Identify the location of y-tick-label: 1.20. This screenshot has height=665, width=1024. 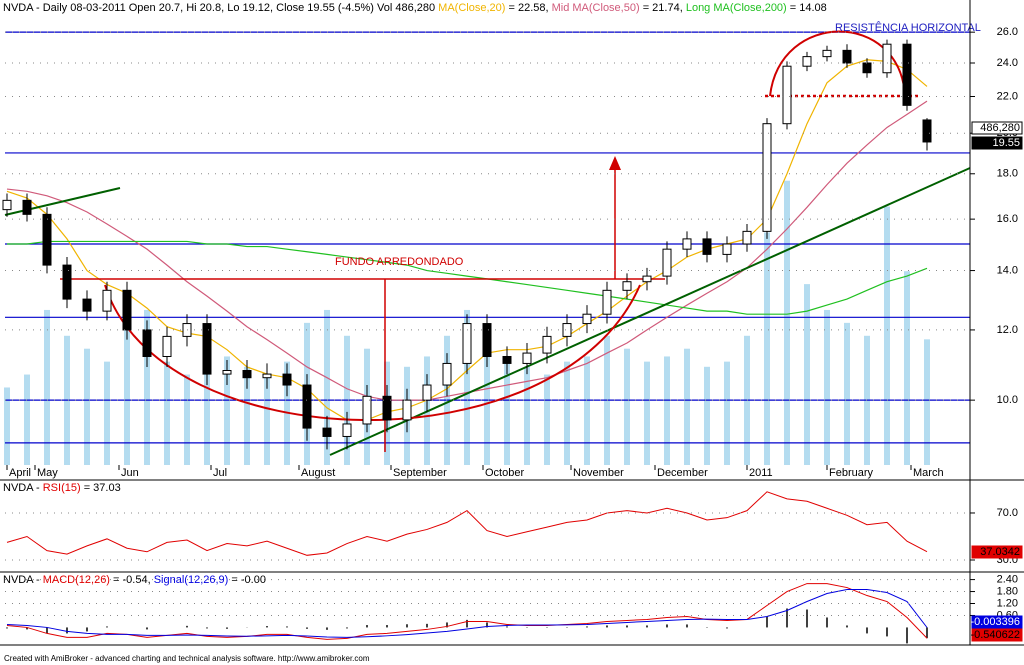
(1007, 603).